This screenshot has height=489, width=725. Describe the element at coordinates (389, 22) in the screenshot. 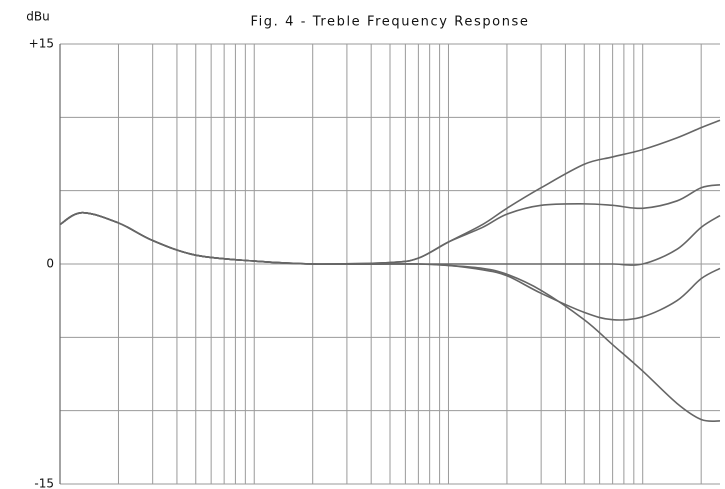

I see `chart-title: Fig. 4 - Treble Frequency Response` at that location.